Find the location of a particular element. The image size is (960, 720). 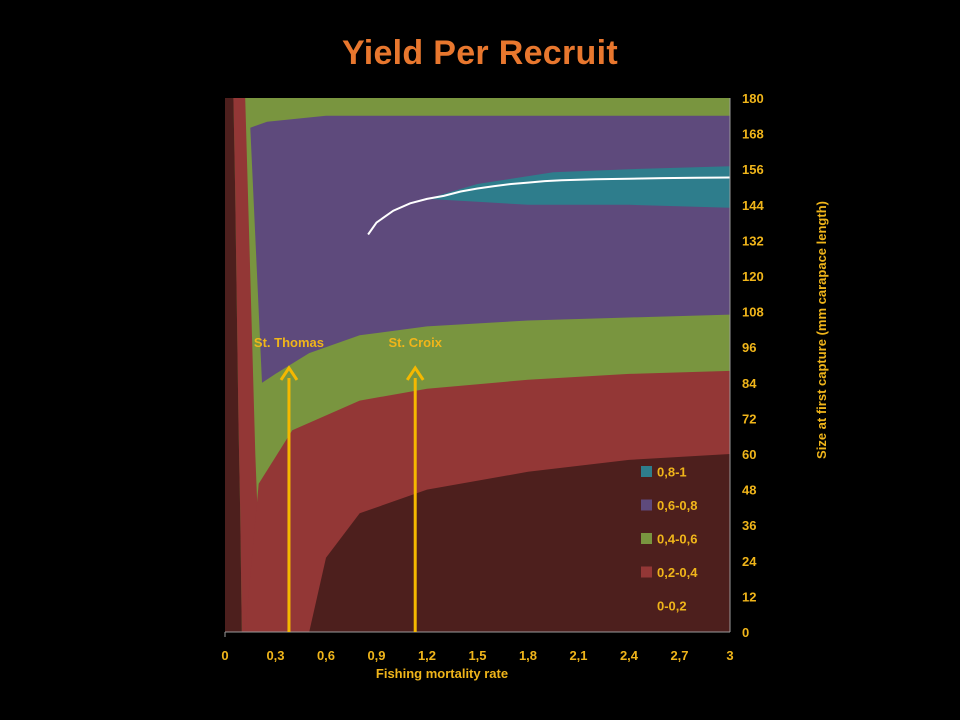

x-tick-label: 2,4 is located at coordinates (629, 655).